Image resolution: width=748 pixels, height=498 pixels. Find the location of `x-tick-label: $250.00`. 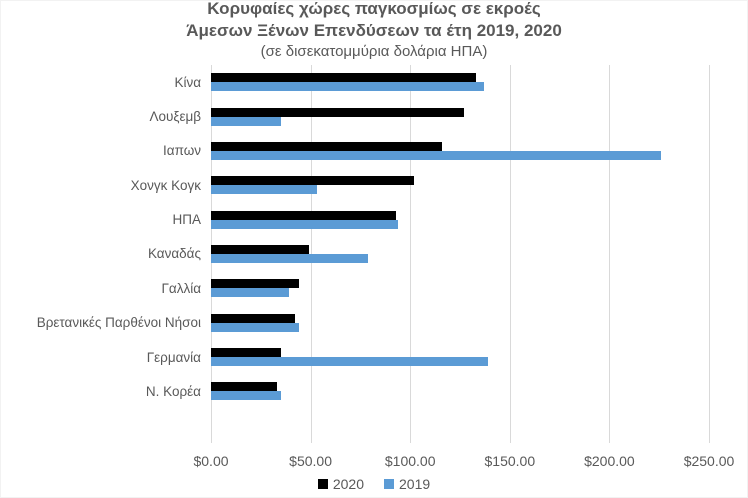

x-tick-label: $250.00 is located at coordinates (709, 461).